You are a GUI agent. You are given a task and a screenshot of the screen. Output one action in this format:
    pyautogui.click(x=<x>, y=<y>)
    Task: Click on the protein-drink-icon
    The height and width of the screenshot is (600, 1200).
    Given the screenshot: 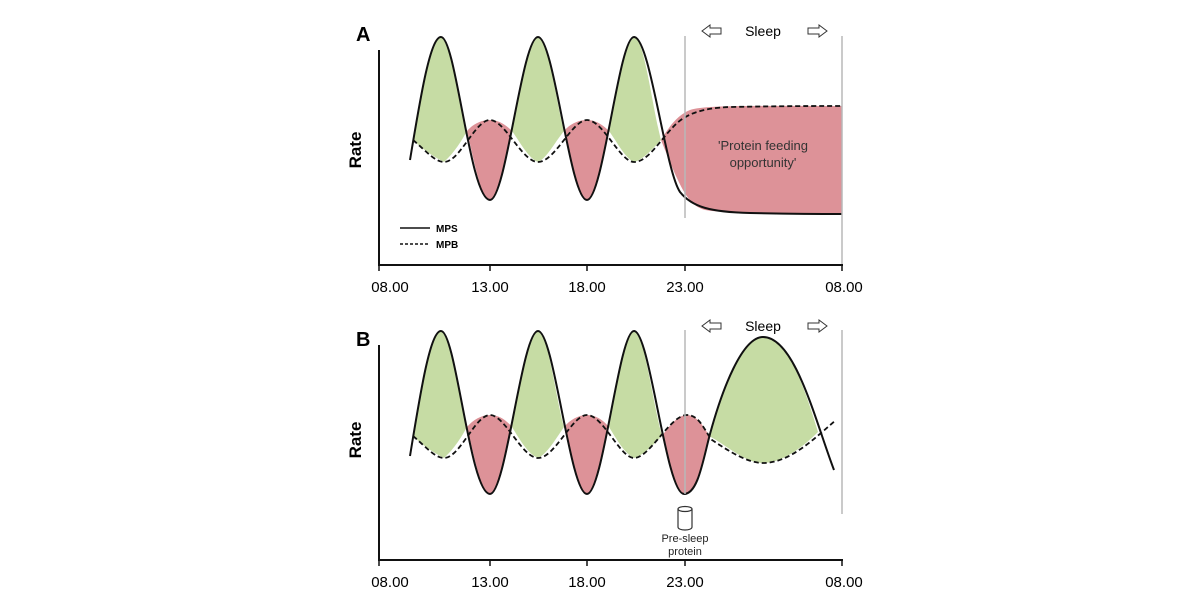 What is the action you would take?
    pyautogui.click(x=685, y=518)
    